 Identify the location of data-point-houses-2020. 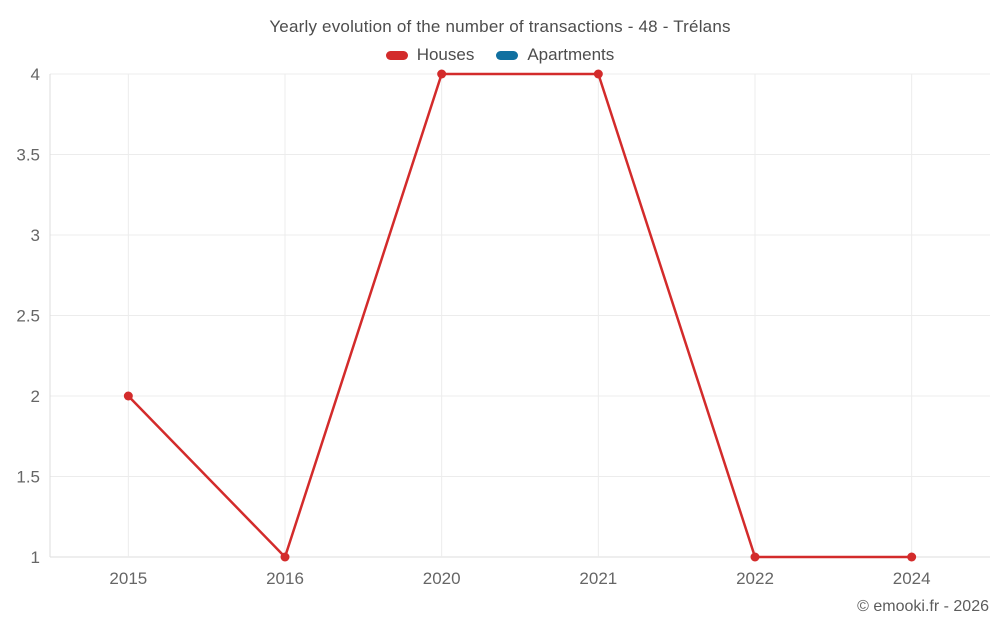
(442, 74).